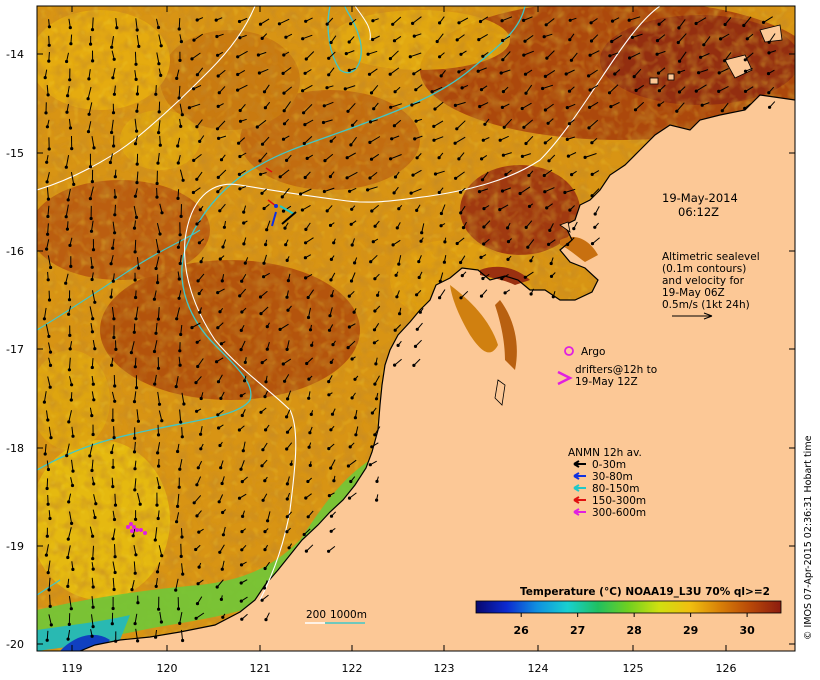 This screenshot has height=680, width=820. Describe the element at coordinates (565, 378) in the screenshot. I see `drifter-chevron-icon` at that location.